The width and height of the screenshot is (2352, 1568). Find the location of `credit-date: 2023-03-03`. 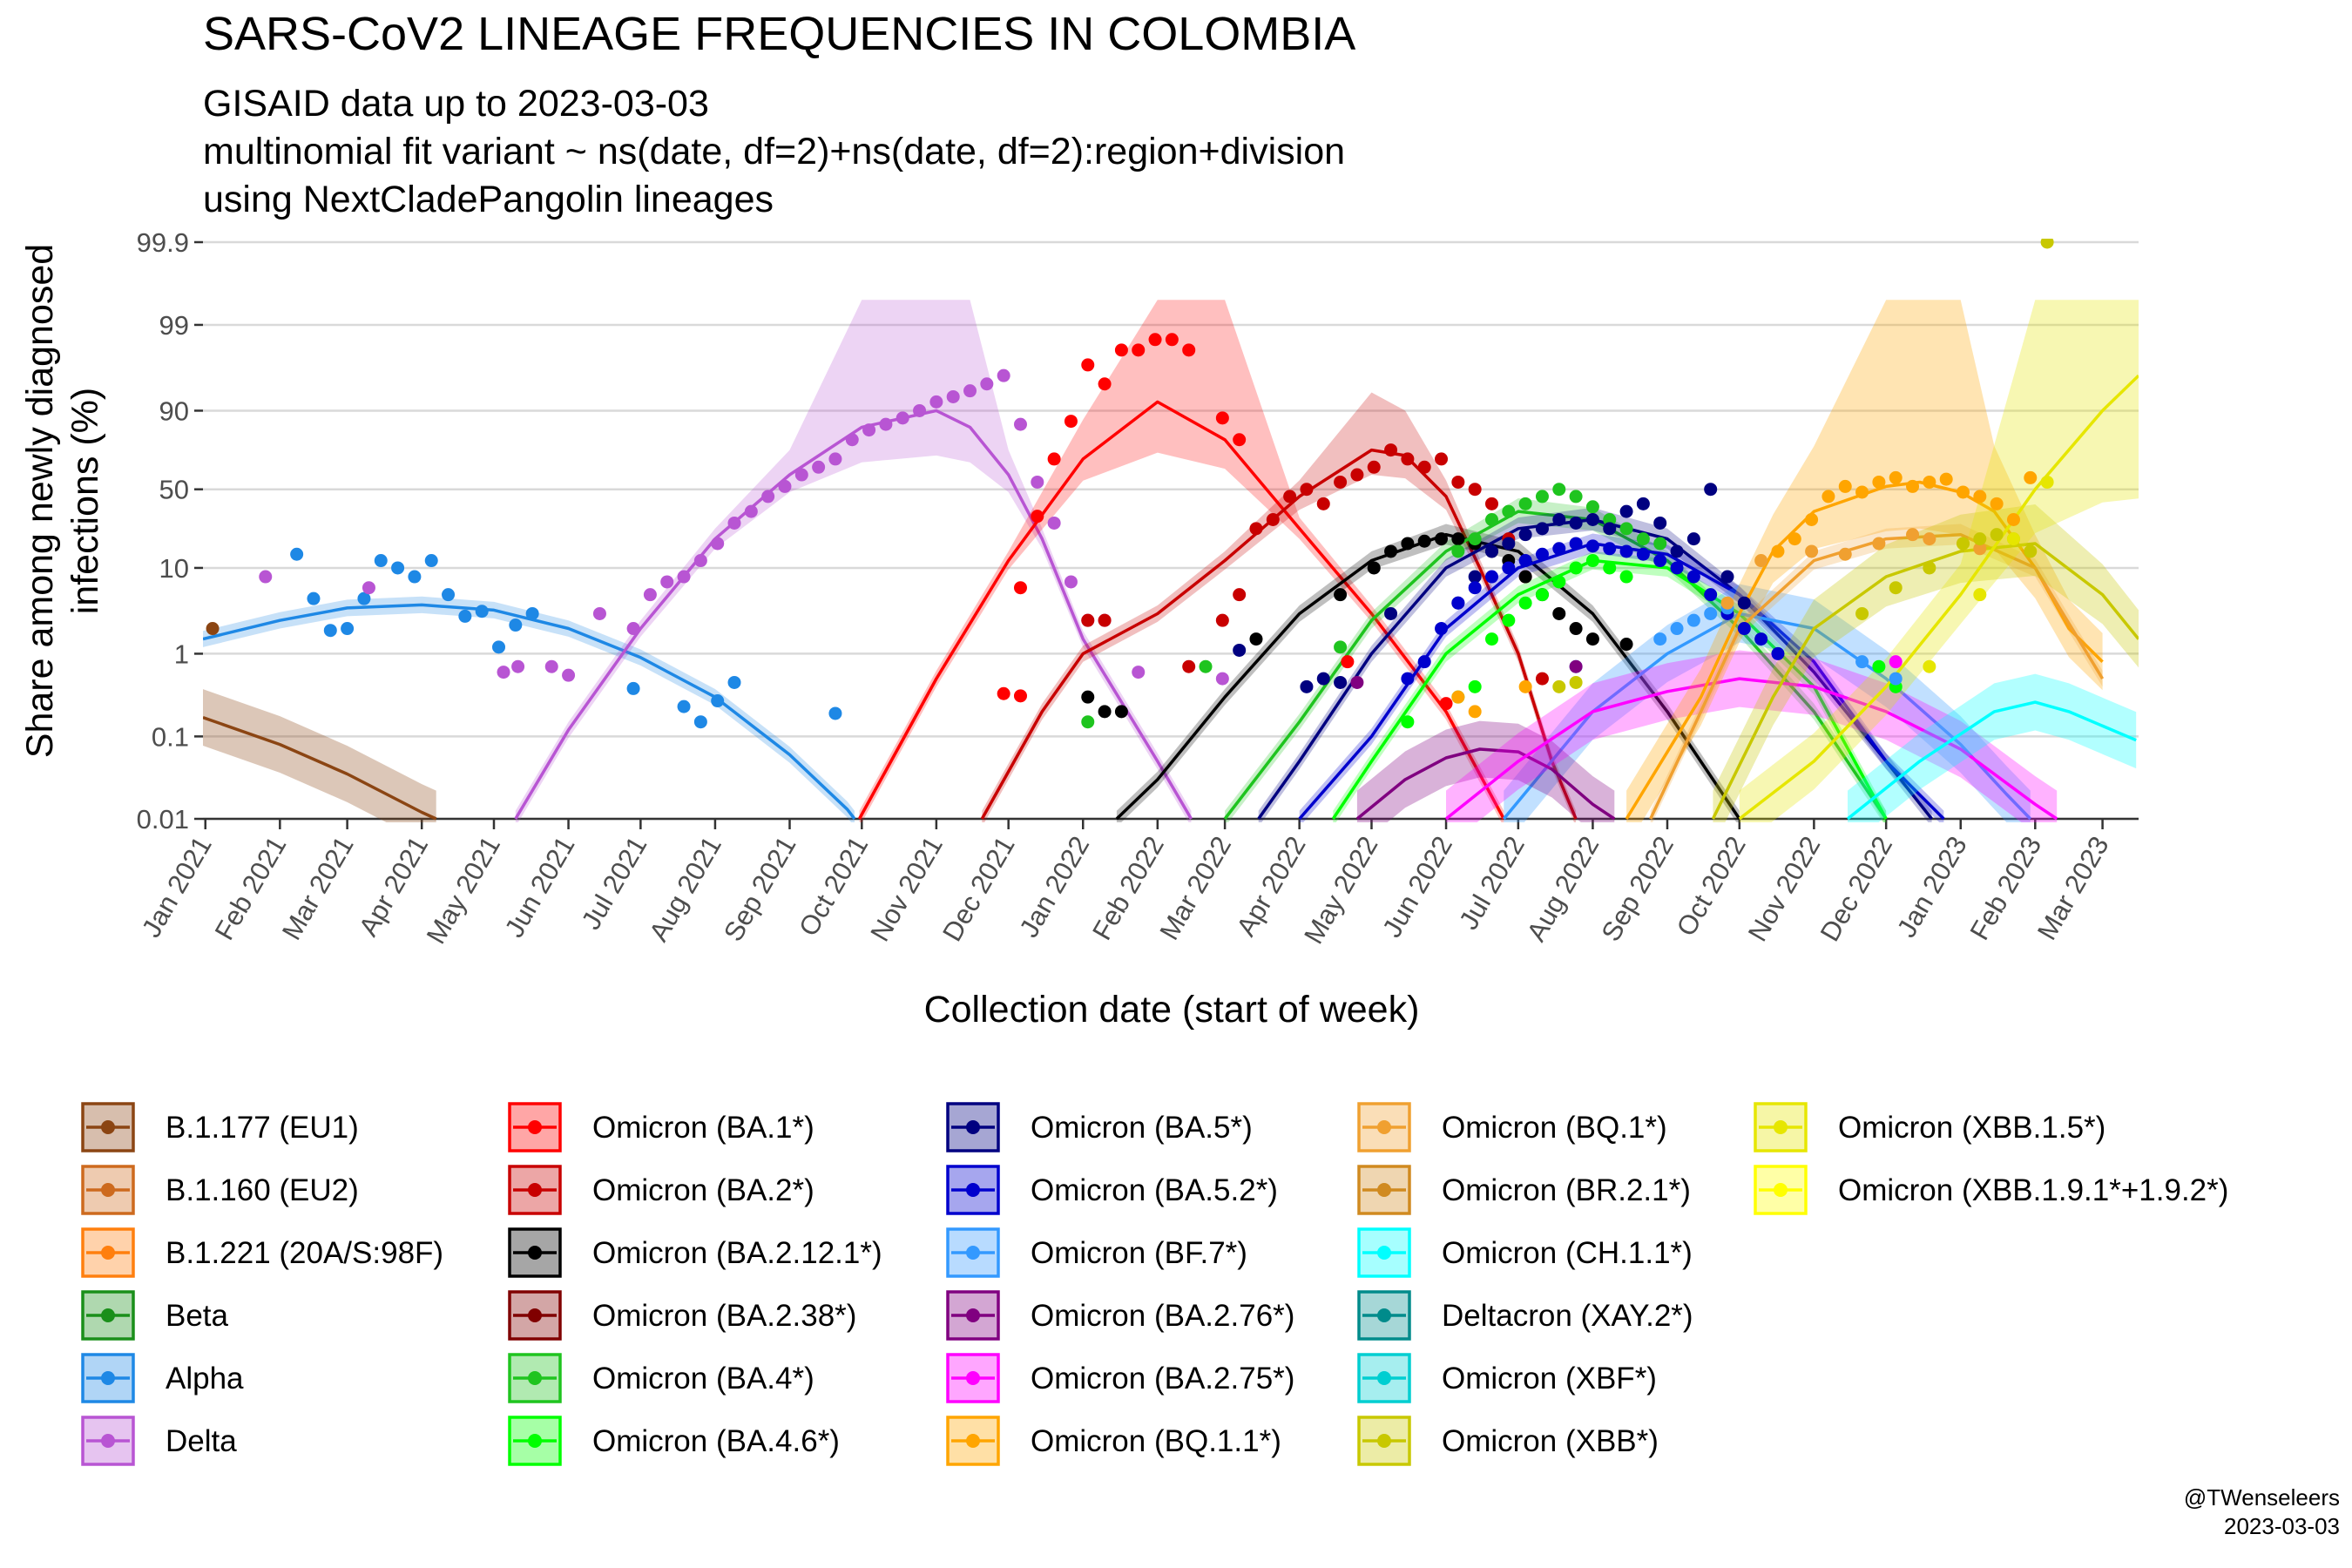

credit-date: 2023-03-03 is located at coordinates (2282, 1526).